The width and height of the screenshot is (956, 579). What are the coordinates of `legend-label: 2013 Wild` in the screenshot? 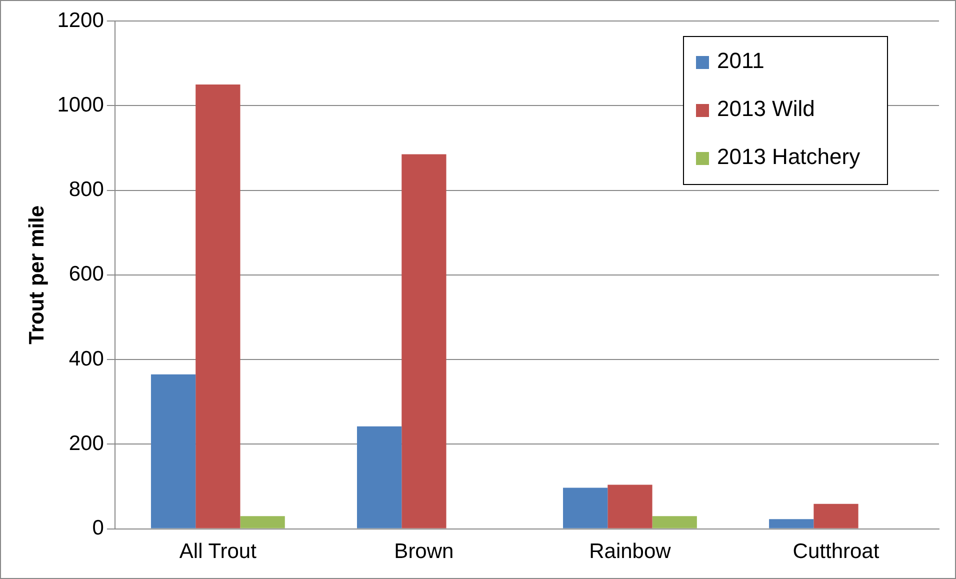 It's located at (766, 109).